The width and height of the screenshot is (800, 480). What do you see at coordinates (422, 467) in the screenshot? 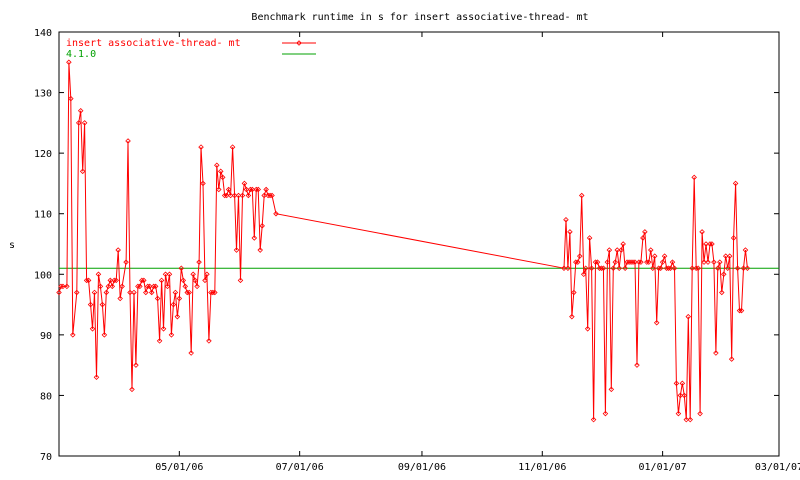
I see `x-tick-label: 09/01/06` at bounding box center [422, 467].